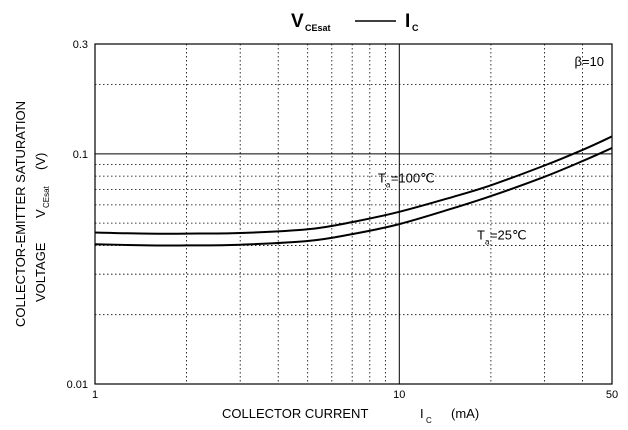 This screenshot has height=430, width=628. I want to click on y-axis-label-line1: COLLECTOR-EMITTER SATURATION, so click(20, 214).